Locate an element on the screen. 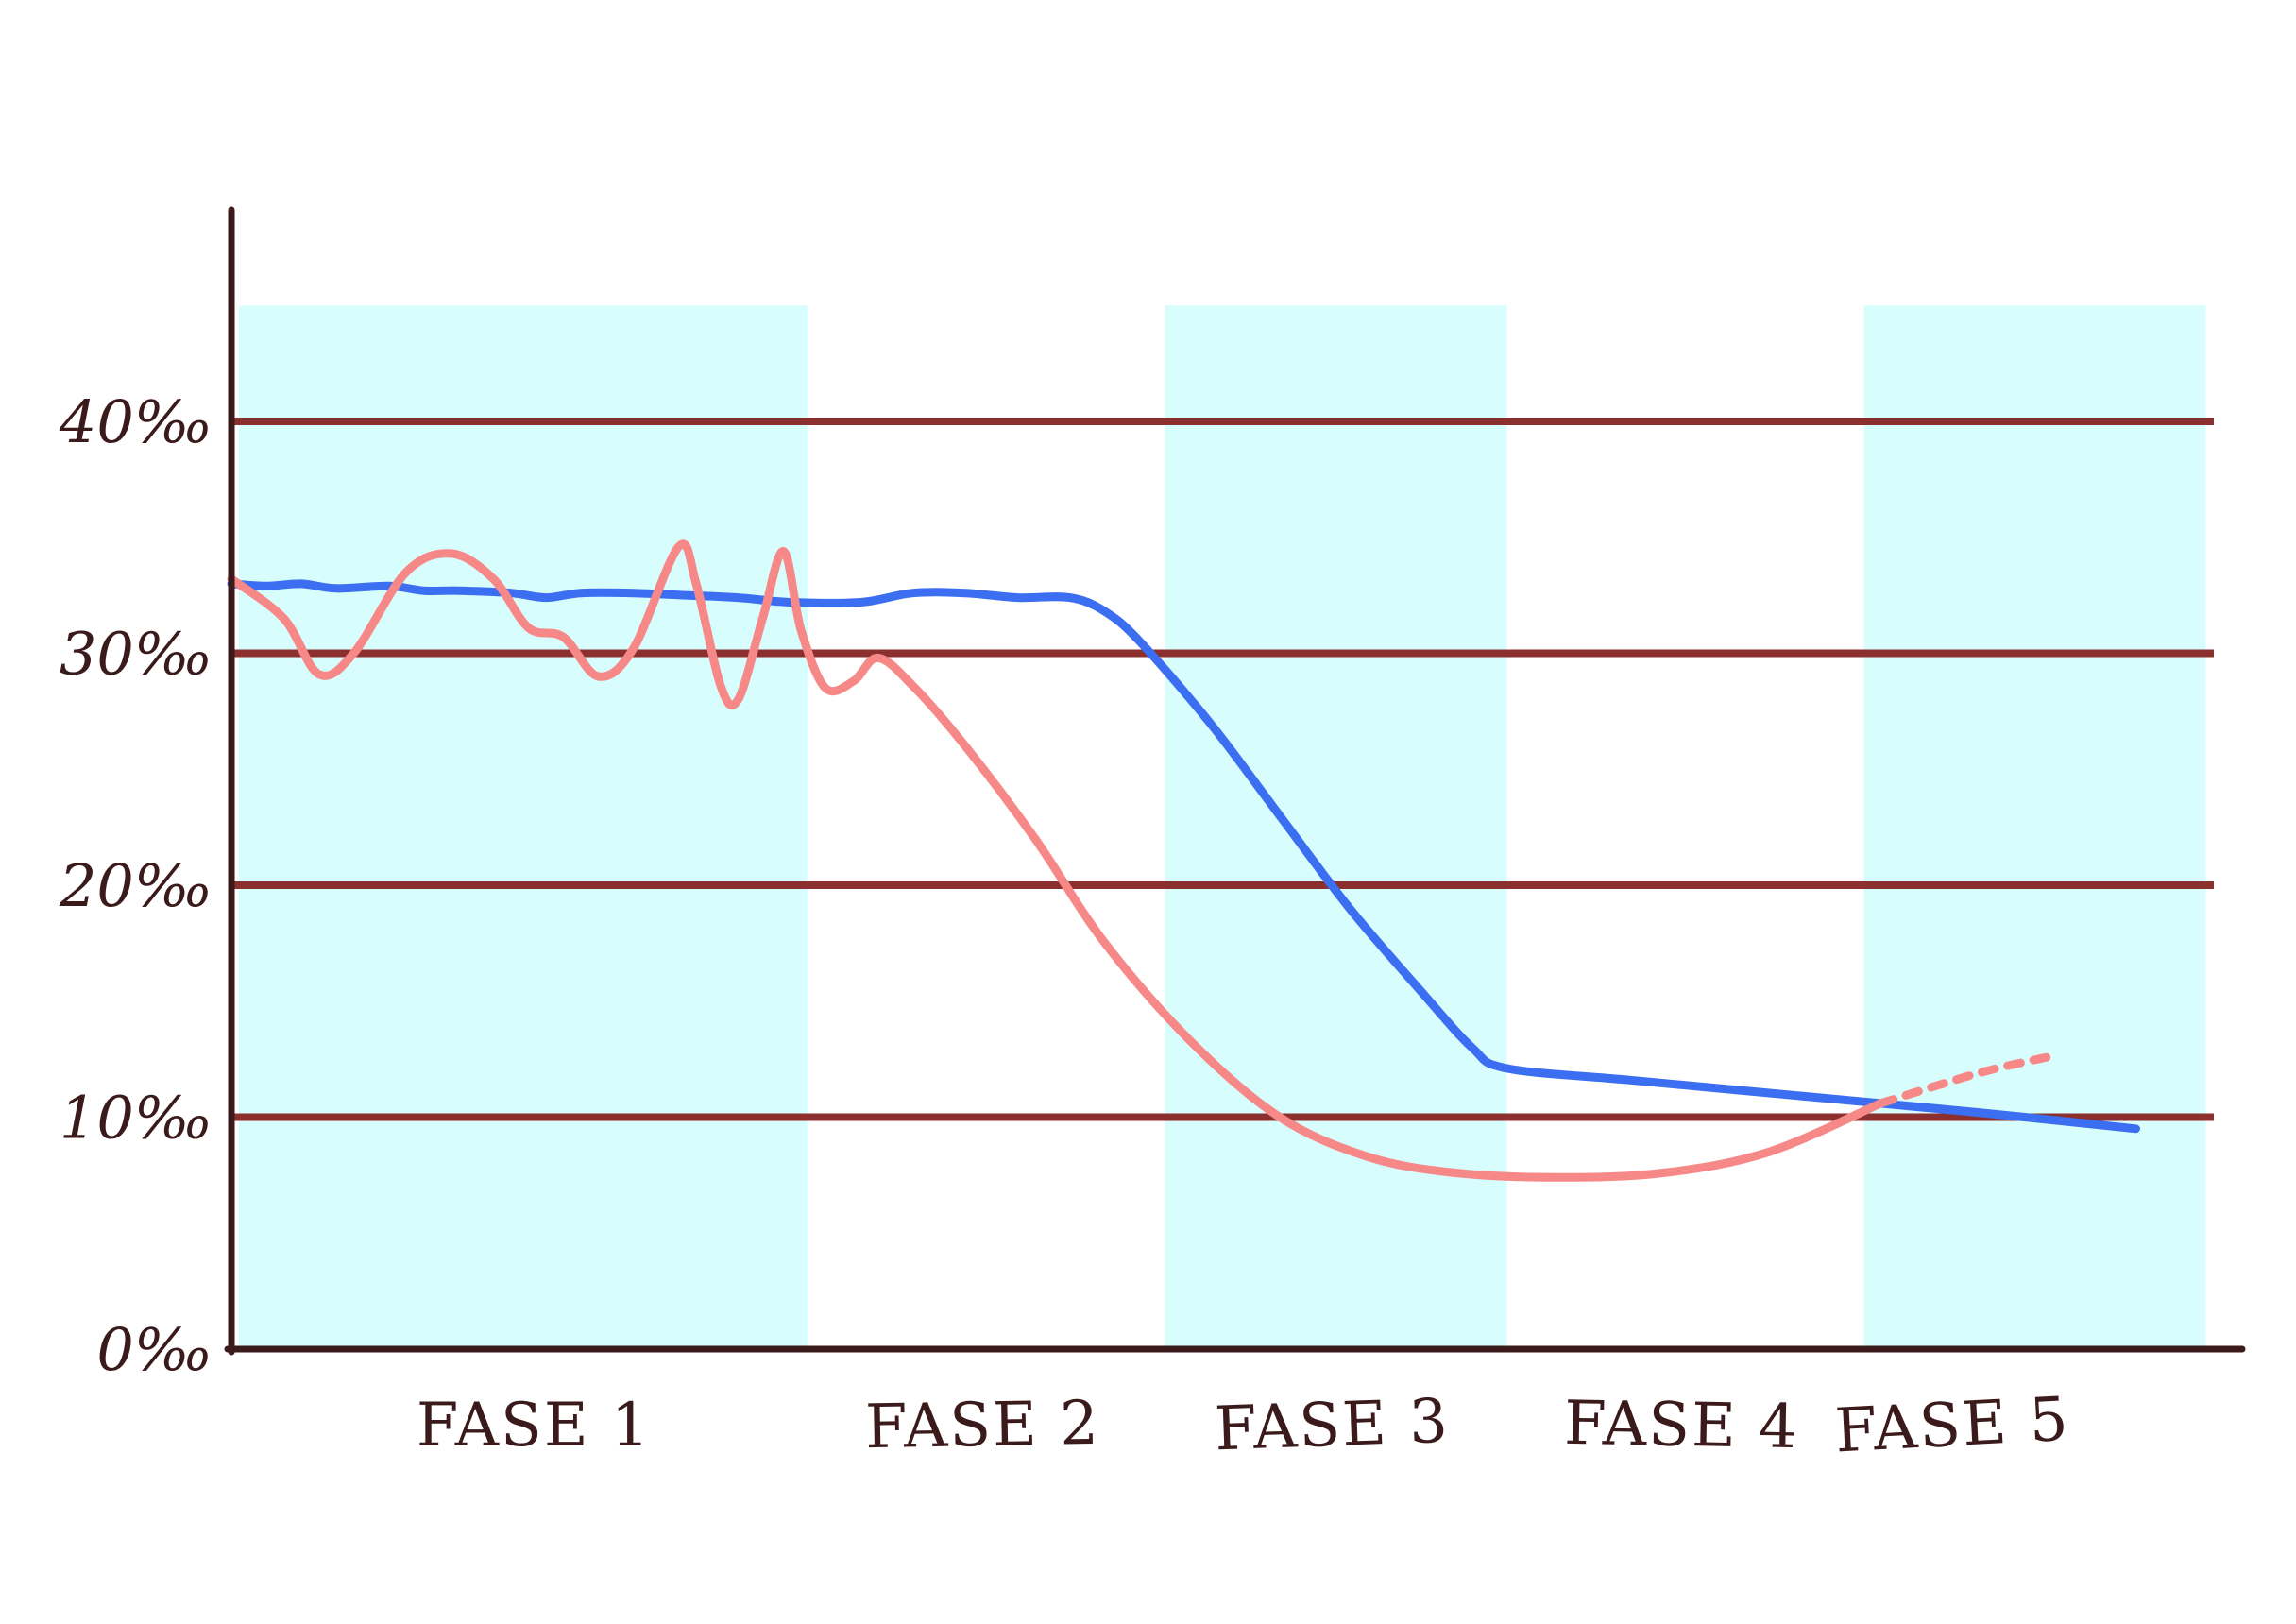 This screenshot has width=2296, height=1624. phase-label-3: FASE 3 is located at coordinates (1333, 1426).